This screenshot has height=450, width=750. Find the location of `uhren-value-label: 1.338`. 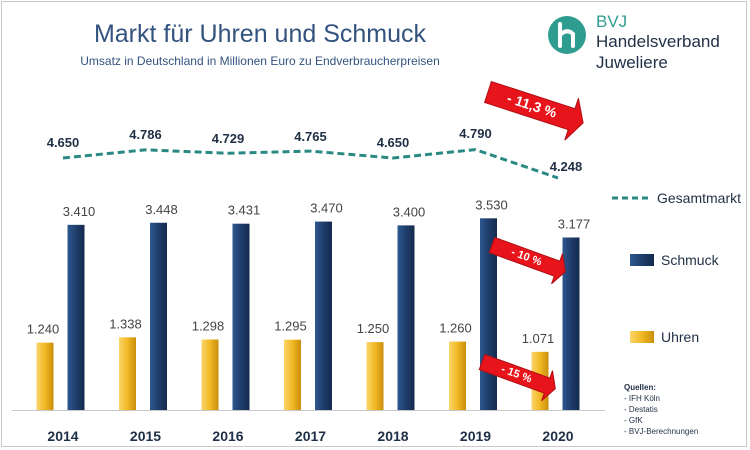

uhren-value-label: 1.338 is located at coordinates (125, 323).